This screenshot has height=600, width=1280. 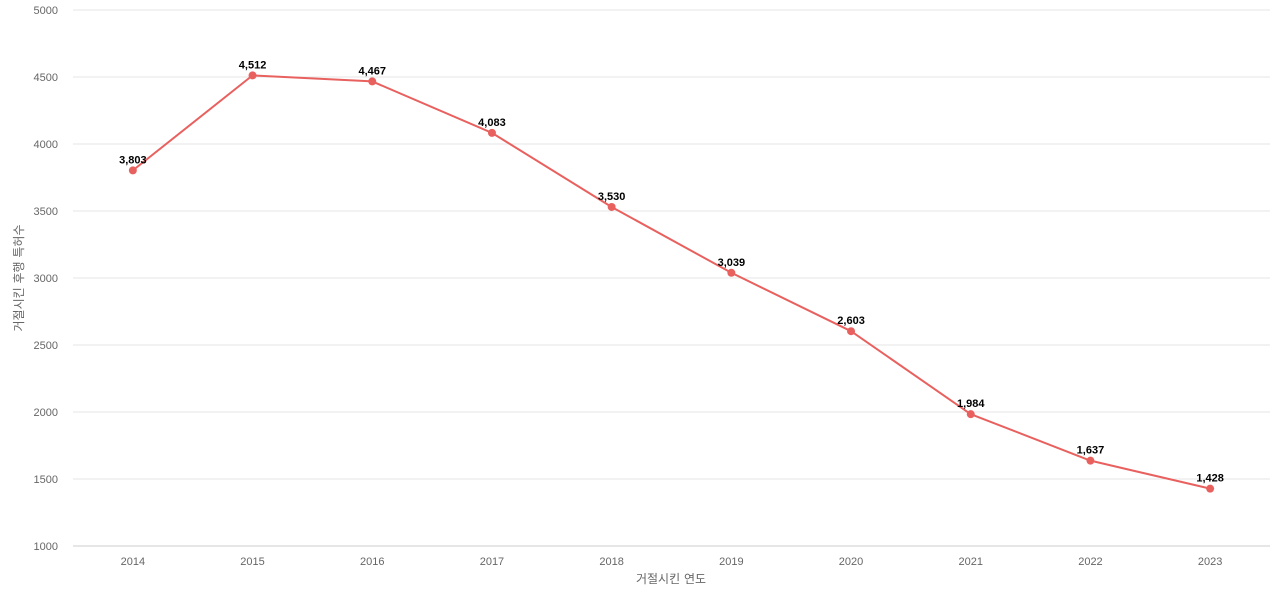 I want to click on data-label: 3,803, so click(x=133, y=160).